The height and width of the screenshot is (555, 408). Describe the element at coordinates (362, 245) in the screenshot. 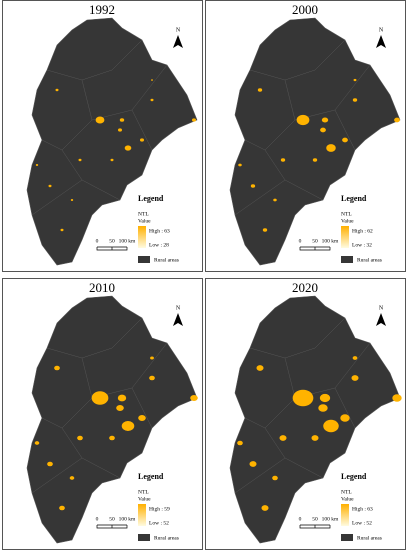

I see `legend-low: Low : 32` at that location.